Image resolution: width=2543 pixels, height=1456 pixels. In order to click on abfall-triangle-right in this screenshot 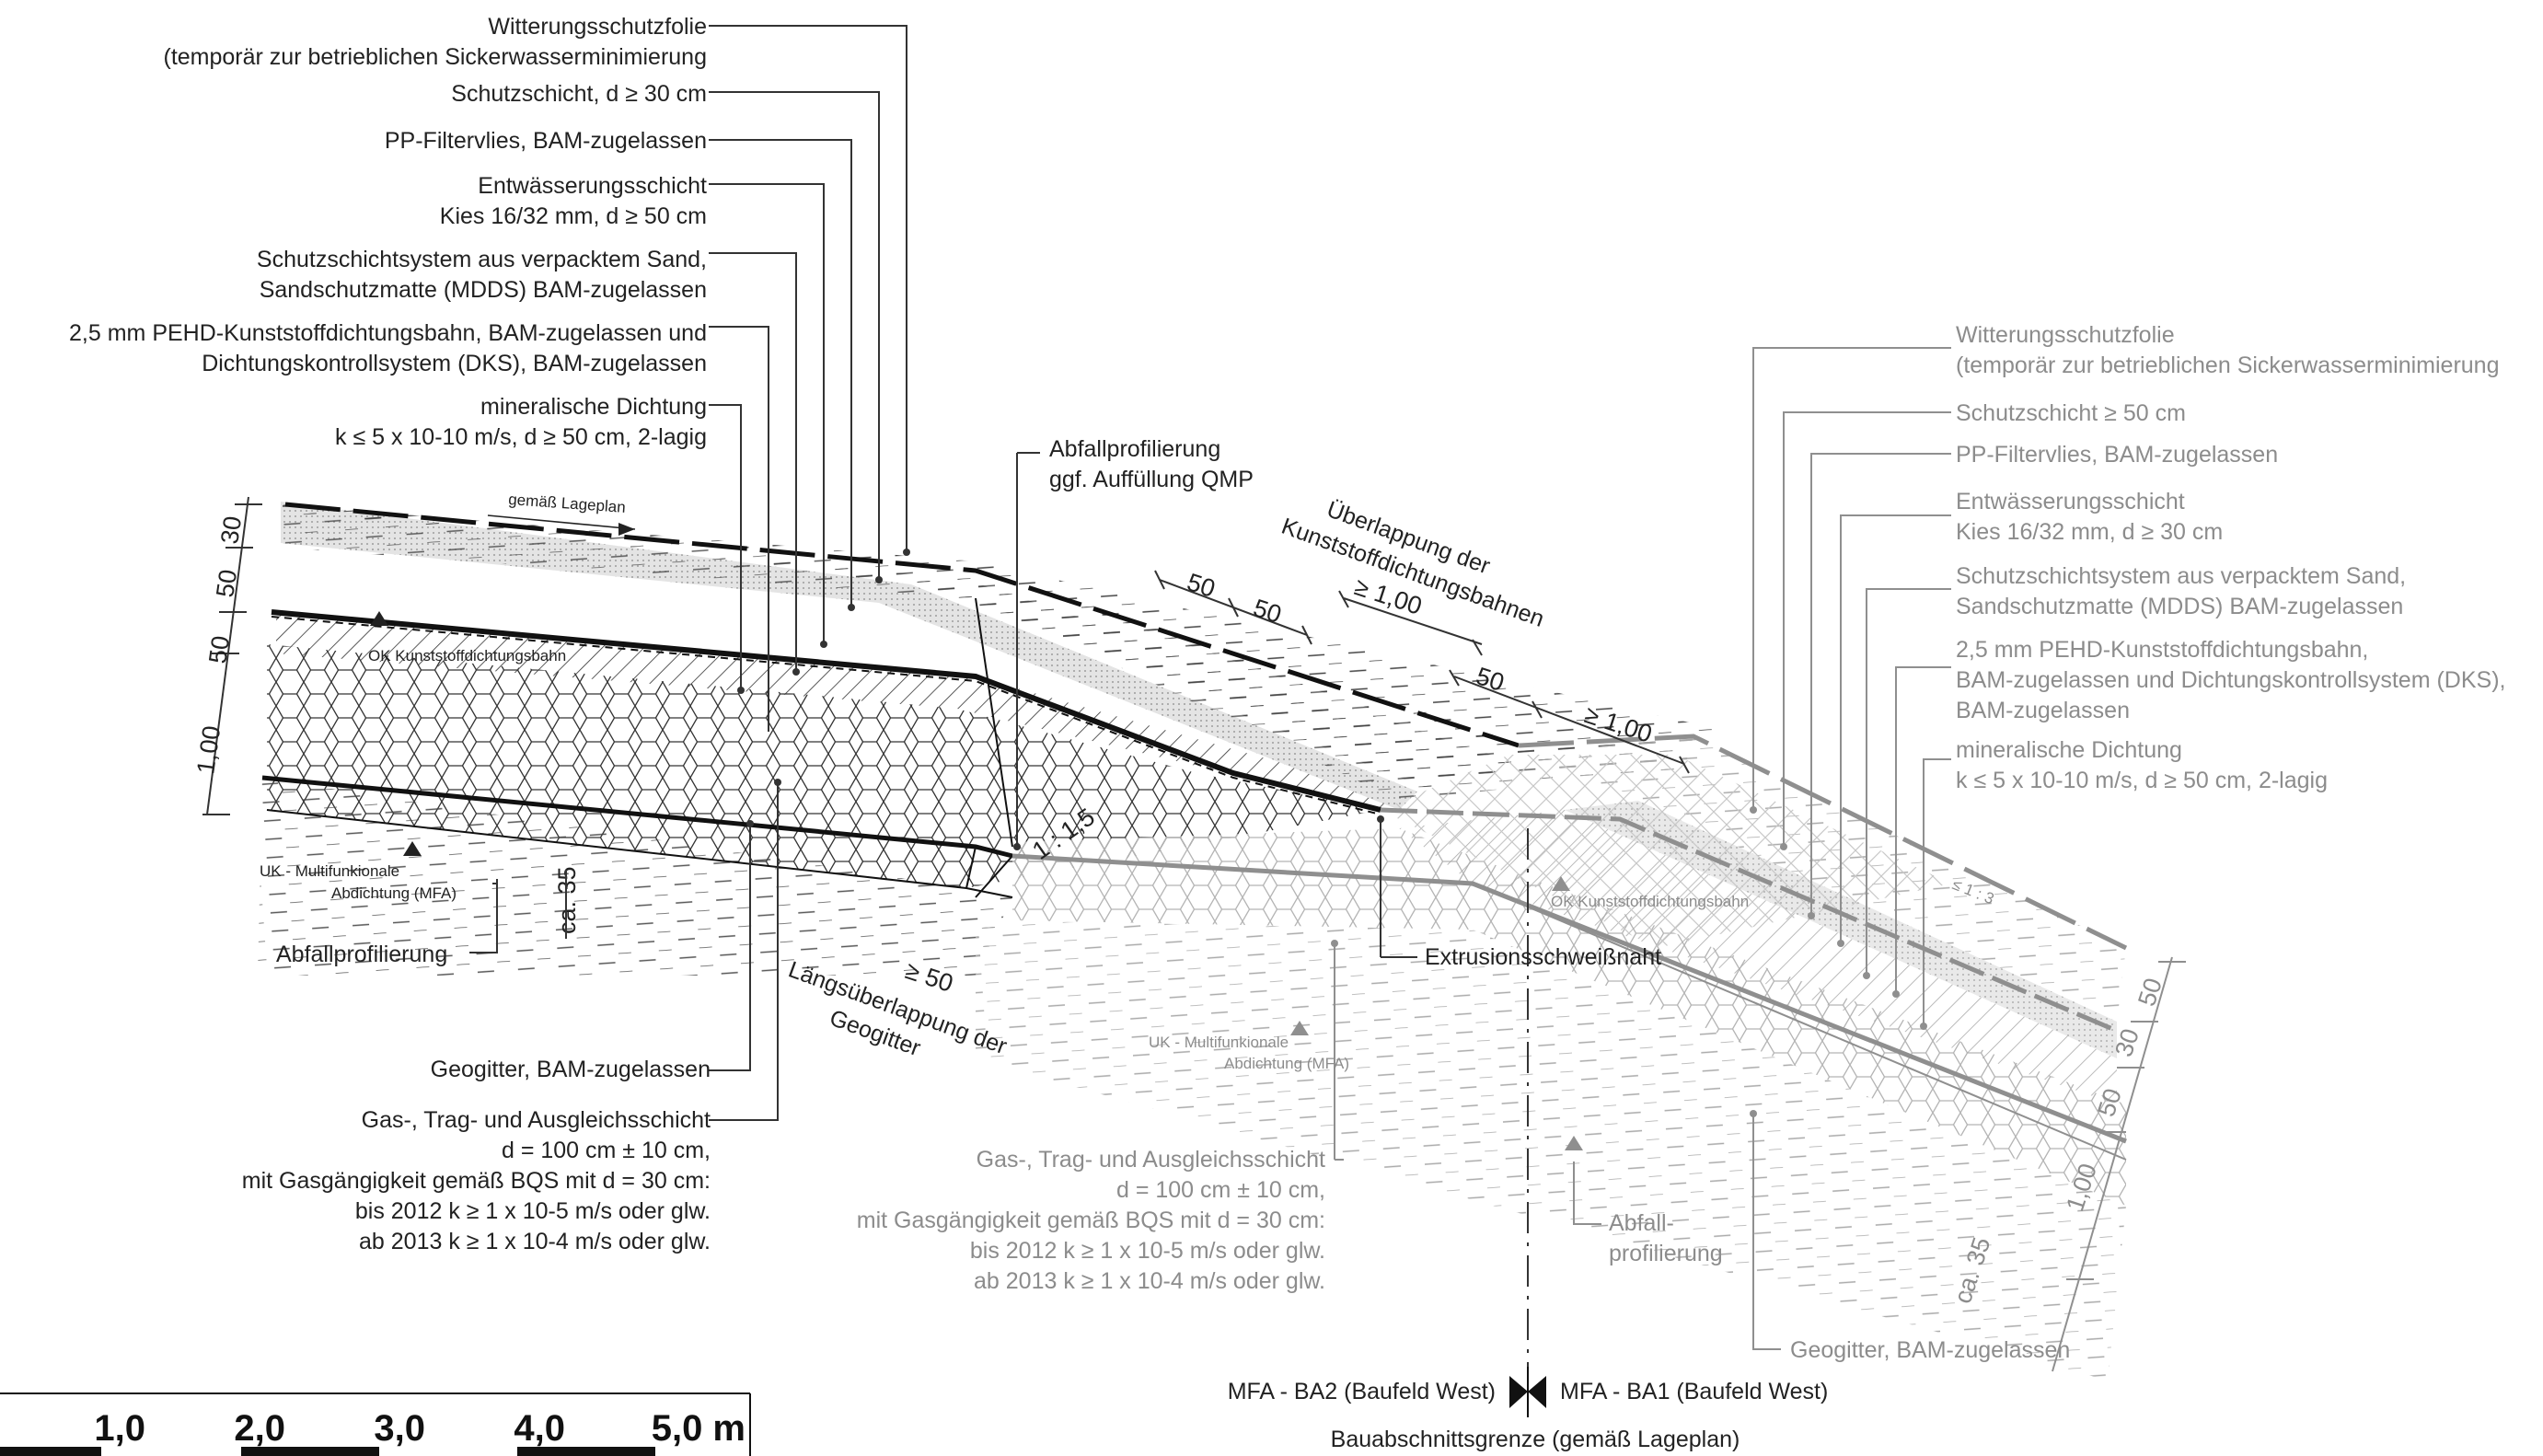, I will do `click(1574, 1143)`.